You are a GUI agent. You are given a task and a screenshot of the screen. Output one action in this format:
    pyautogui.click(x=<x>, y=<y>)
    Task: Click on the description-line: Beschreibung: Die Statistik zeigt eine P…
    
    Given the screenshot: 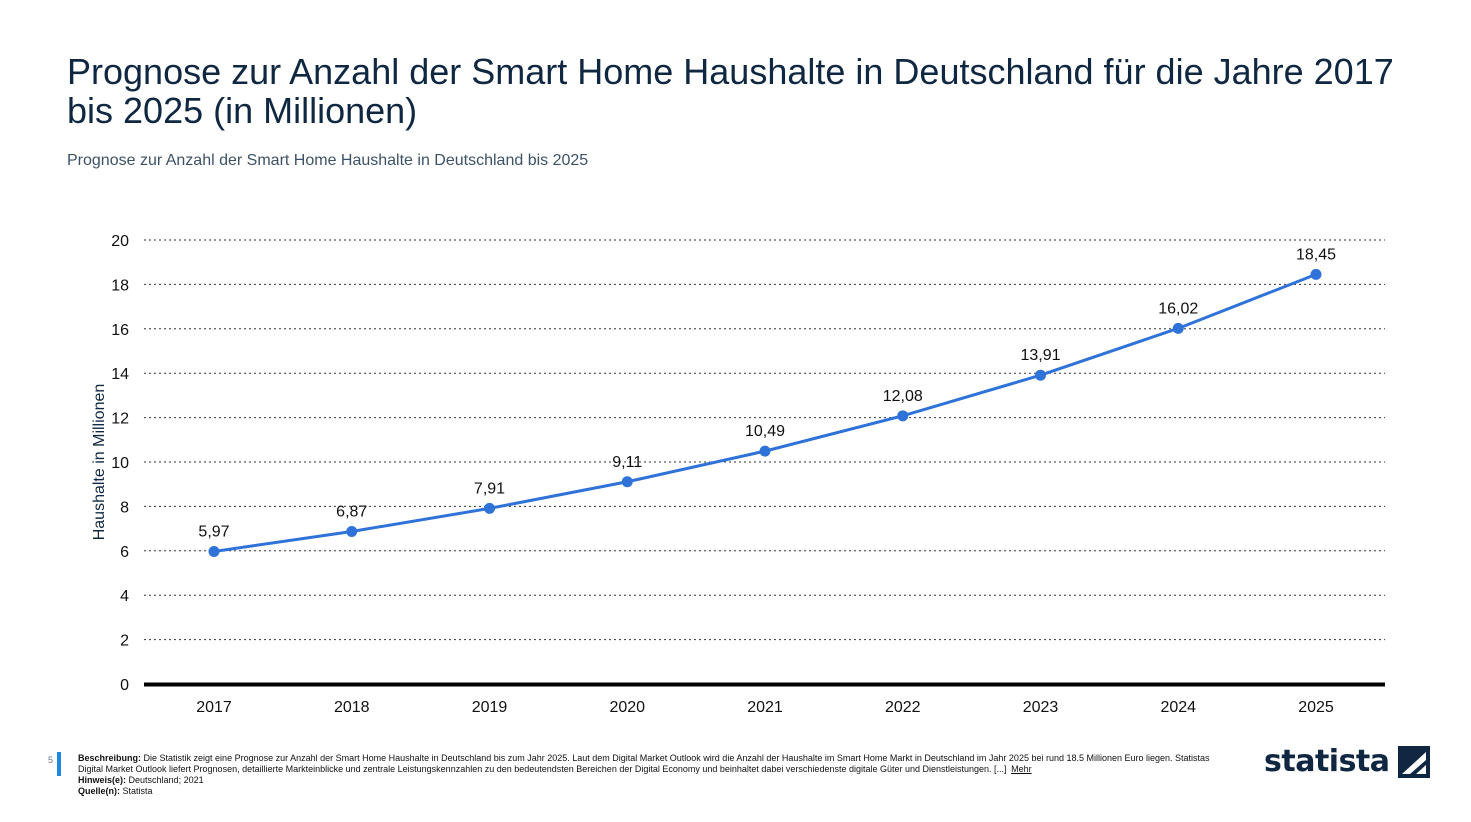 What is the action you would take?
    pyautogui.click(x=653, y=764)
    